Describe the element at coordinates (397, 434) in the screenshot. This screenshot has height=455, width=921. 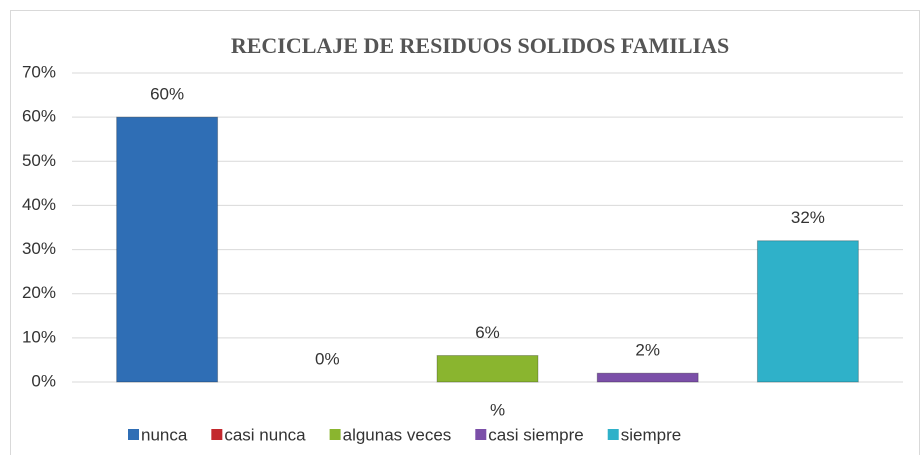
I see `legend-label: algunas veces` at that location.